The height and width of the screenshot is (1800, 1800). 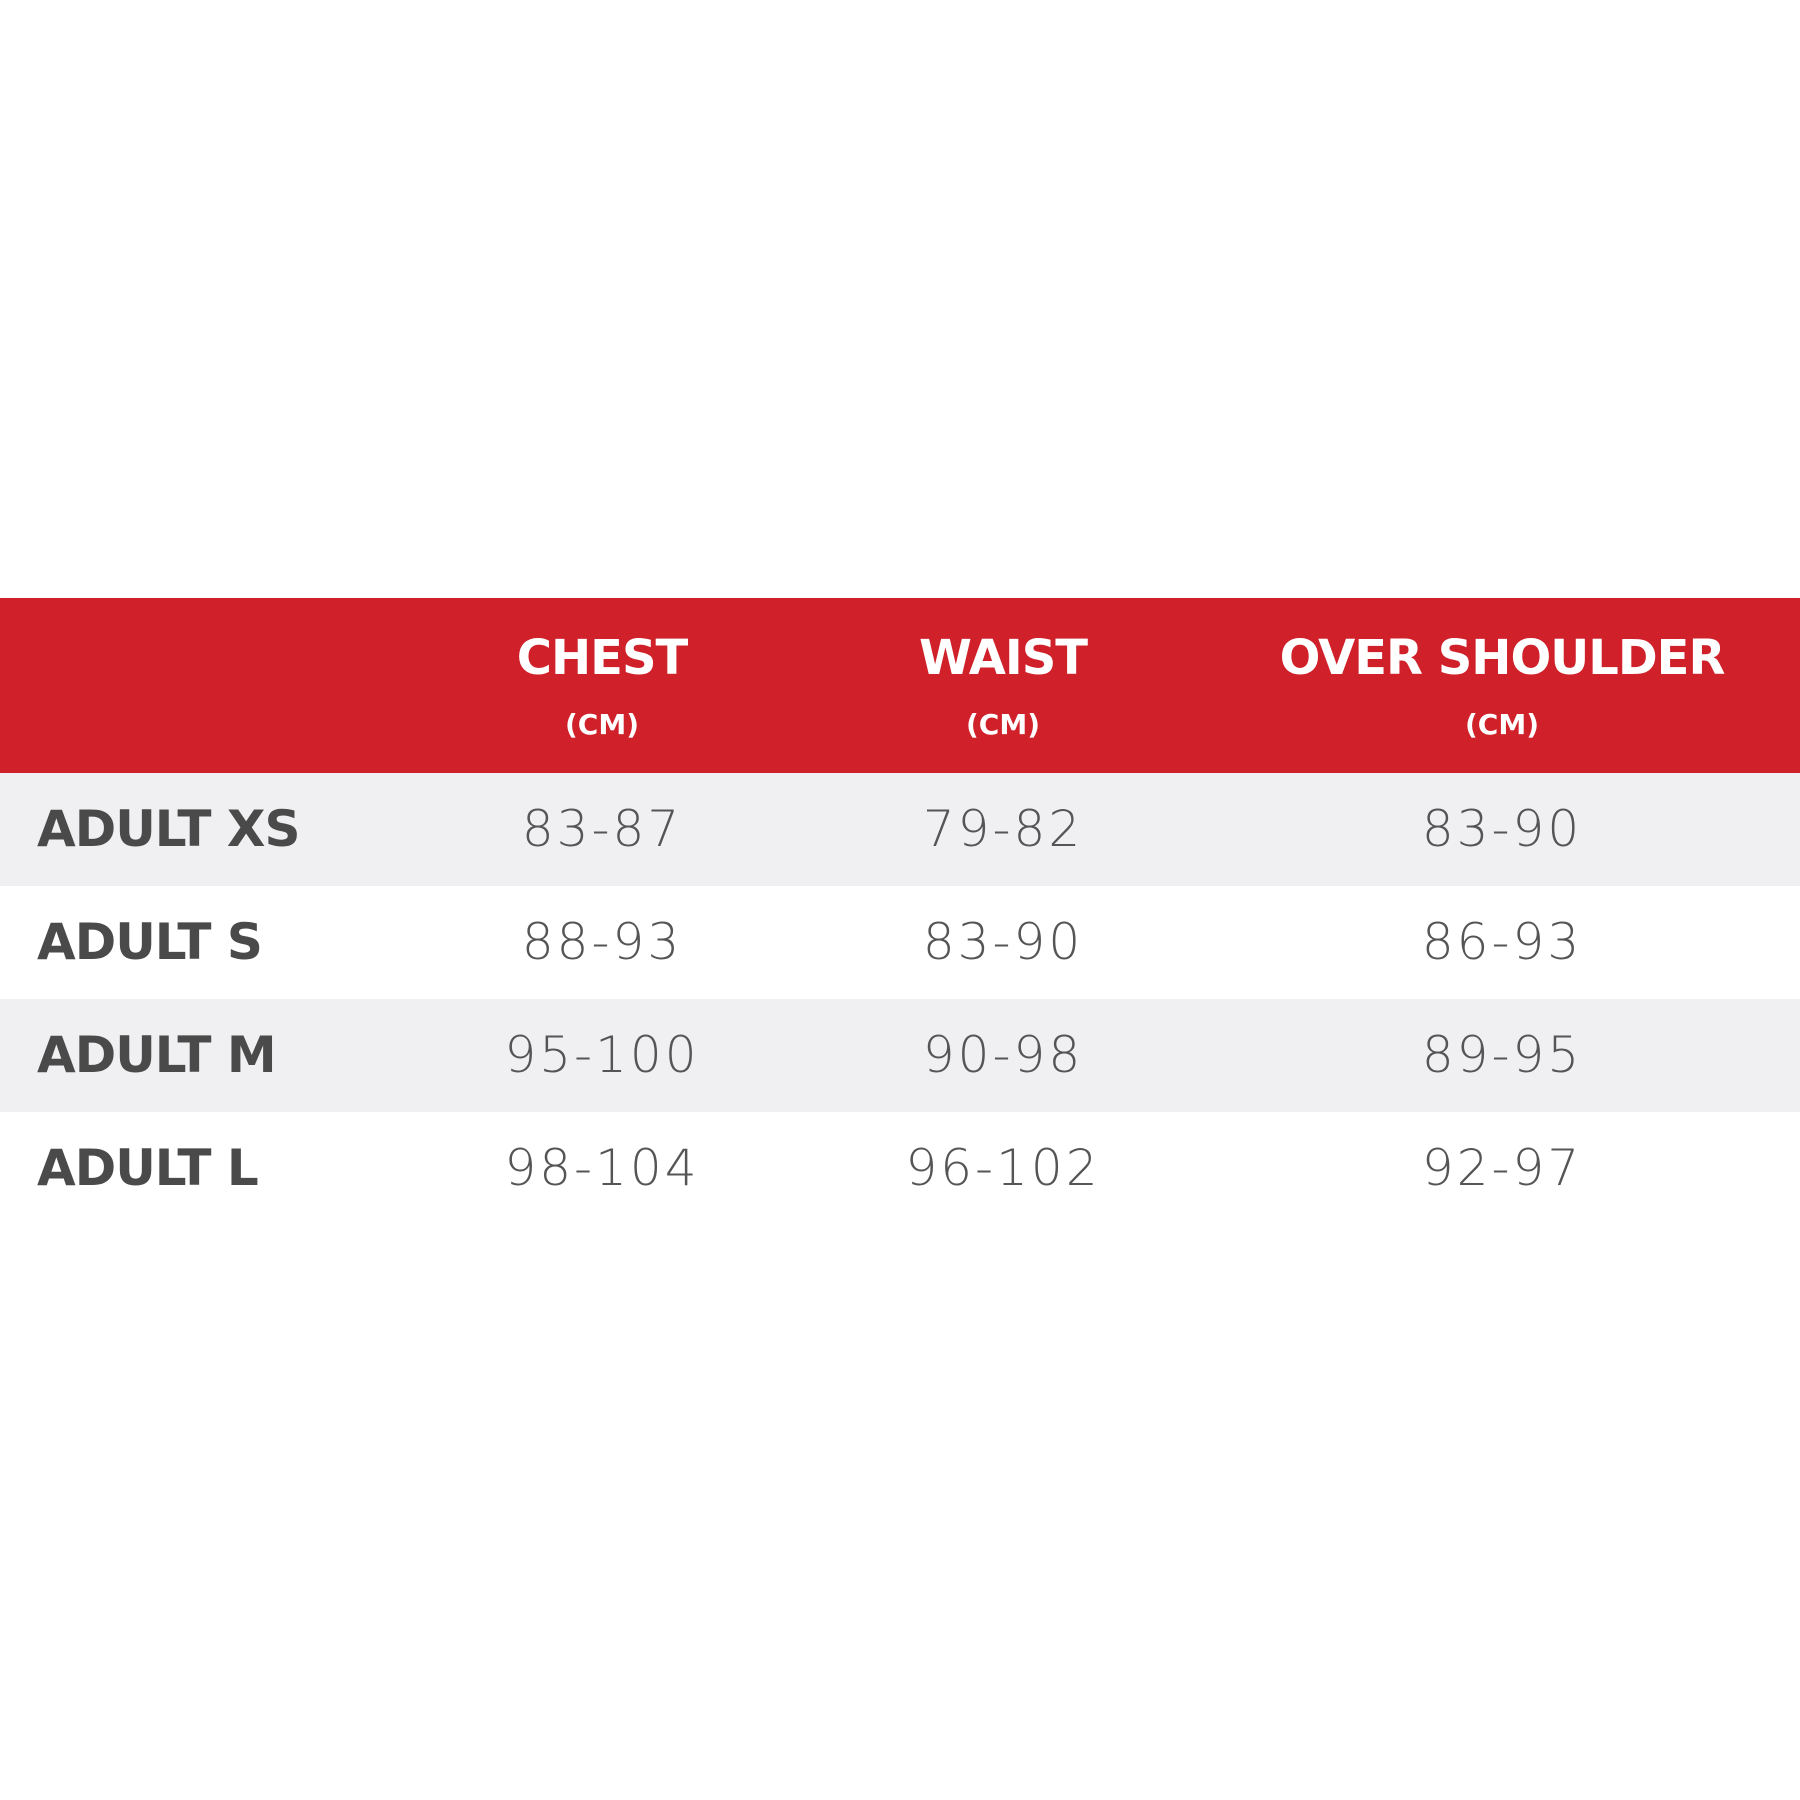 What do you see at coordinates (602, 658) in the screenshot?
I see `column-title: CHEST` at bounding box center [602, 658].